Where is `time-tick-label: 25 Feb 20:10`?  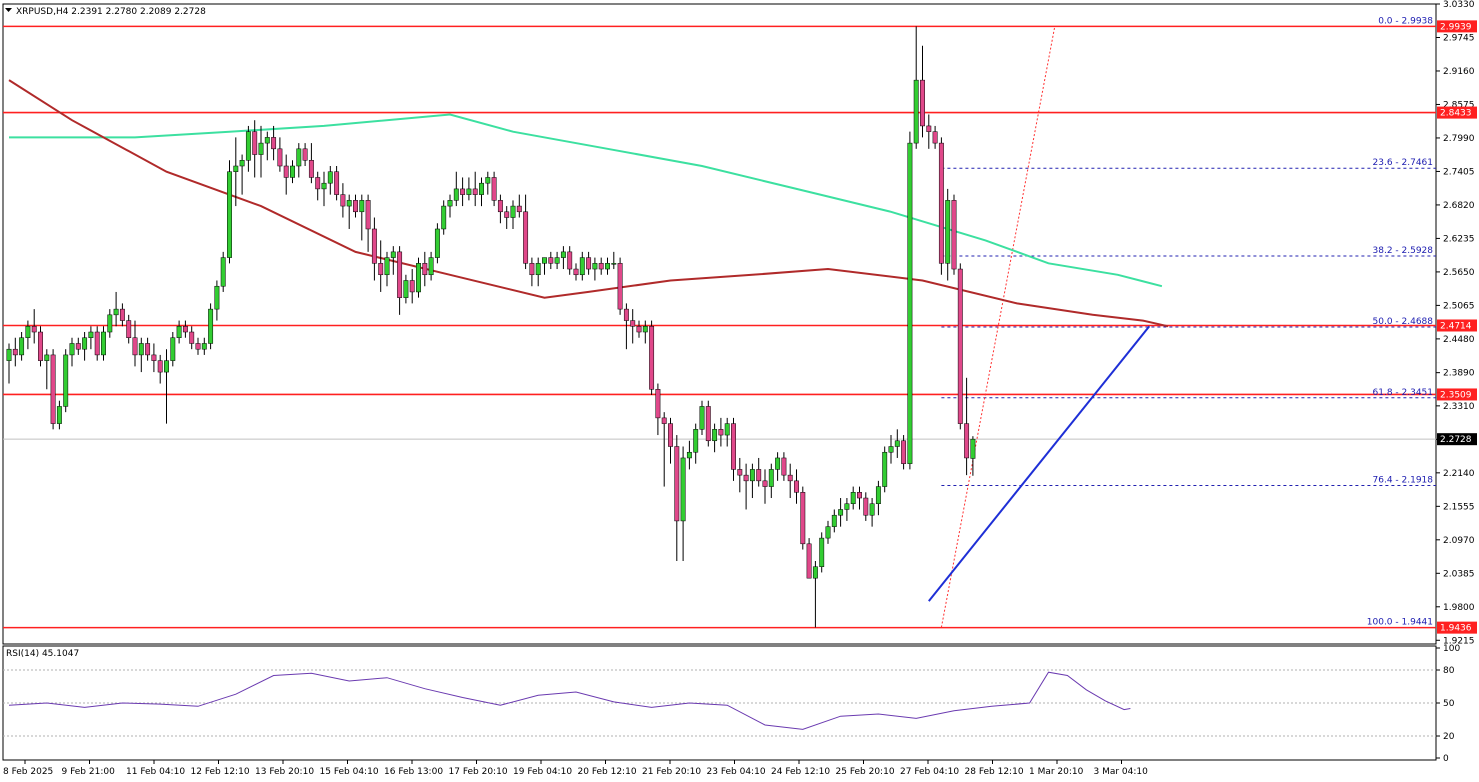
time-tick-label: 25 Feb 20:10 is located at coordinates (865, 772).